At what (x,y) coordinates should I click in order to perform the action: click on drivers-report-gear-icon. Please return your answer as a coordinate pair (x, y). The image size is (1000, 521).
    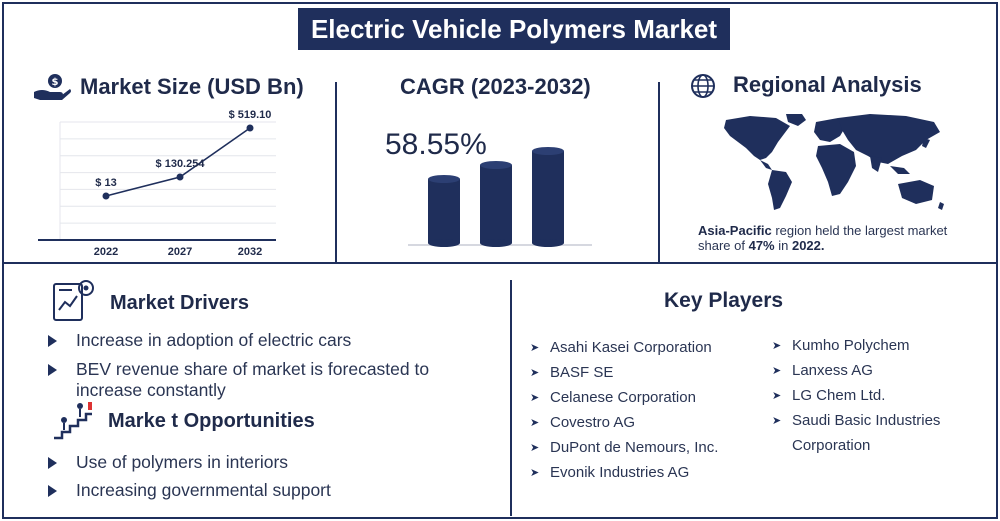
    Looking at the image, I should click on (73, 300).